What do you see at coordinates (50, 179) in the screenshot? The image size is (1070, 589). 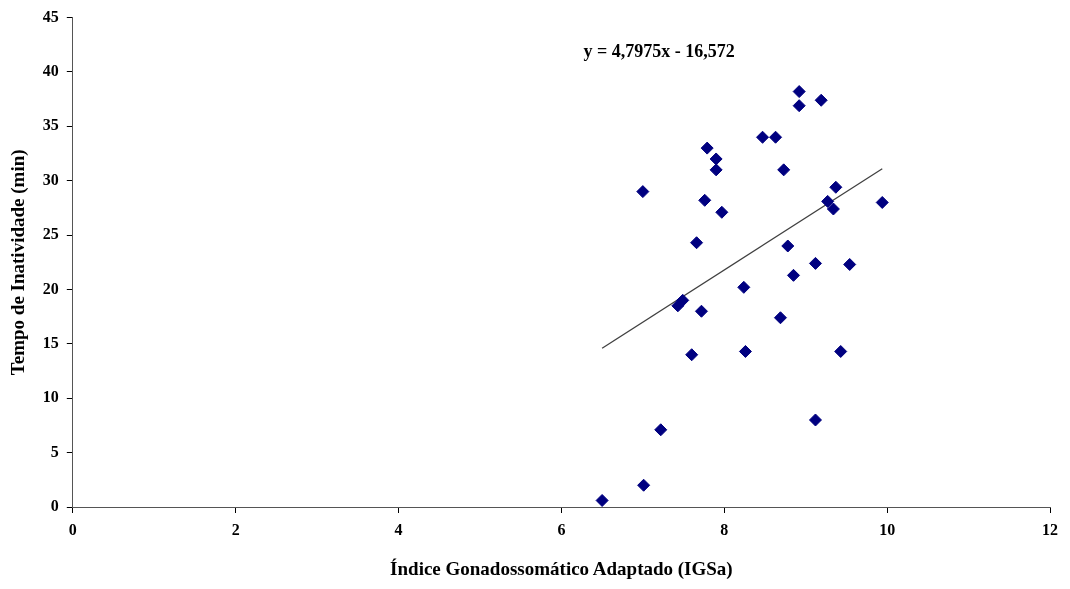 I see `y-tick-label: 30` at bounding box center [50, 179].